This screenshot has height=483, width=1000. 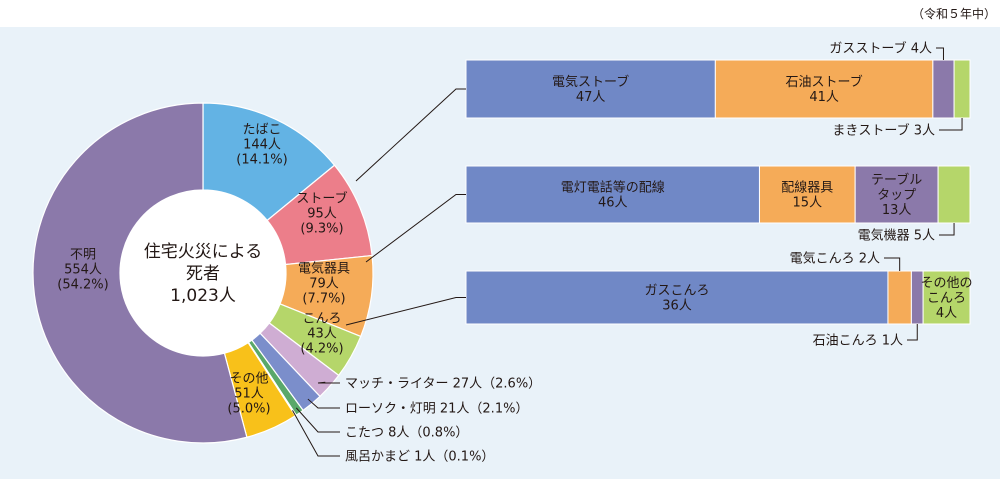 What do you see at coordinates (883, 131) in the screenshot?
I see `bar-stove-label-3: まきストーブ 3人` at bounding box center [883, 131].